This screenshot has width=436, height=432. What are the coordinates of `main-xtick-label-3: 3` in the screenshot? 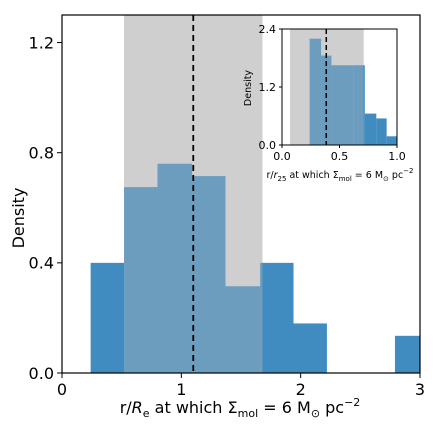 It's located at (420, 389).